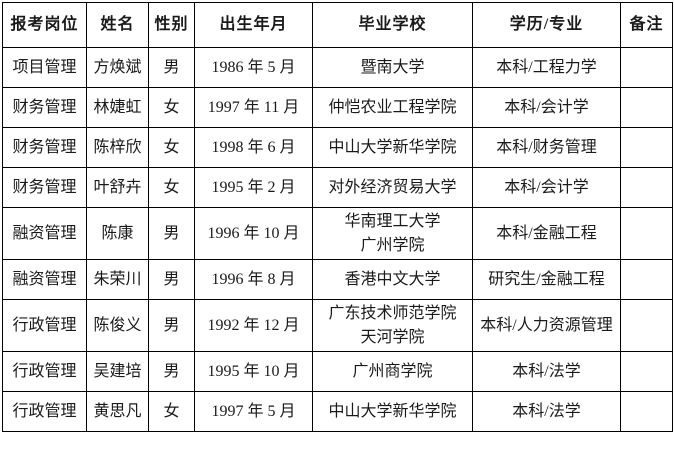 This screenshot has height=457, width=674. I want to click on table-row: 行政管理 吴建培 男 1995 年 10 月 广州商学院 本科/法学, so click(337, 371).